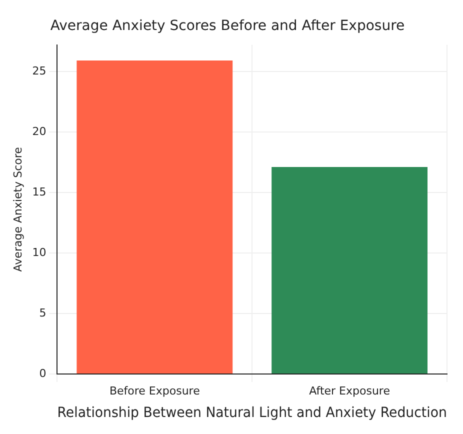 The image size is (463, 434). I want to click on y-tick-label: 15, so click(39, 191).